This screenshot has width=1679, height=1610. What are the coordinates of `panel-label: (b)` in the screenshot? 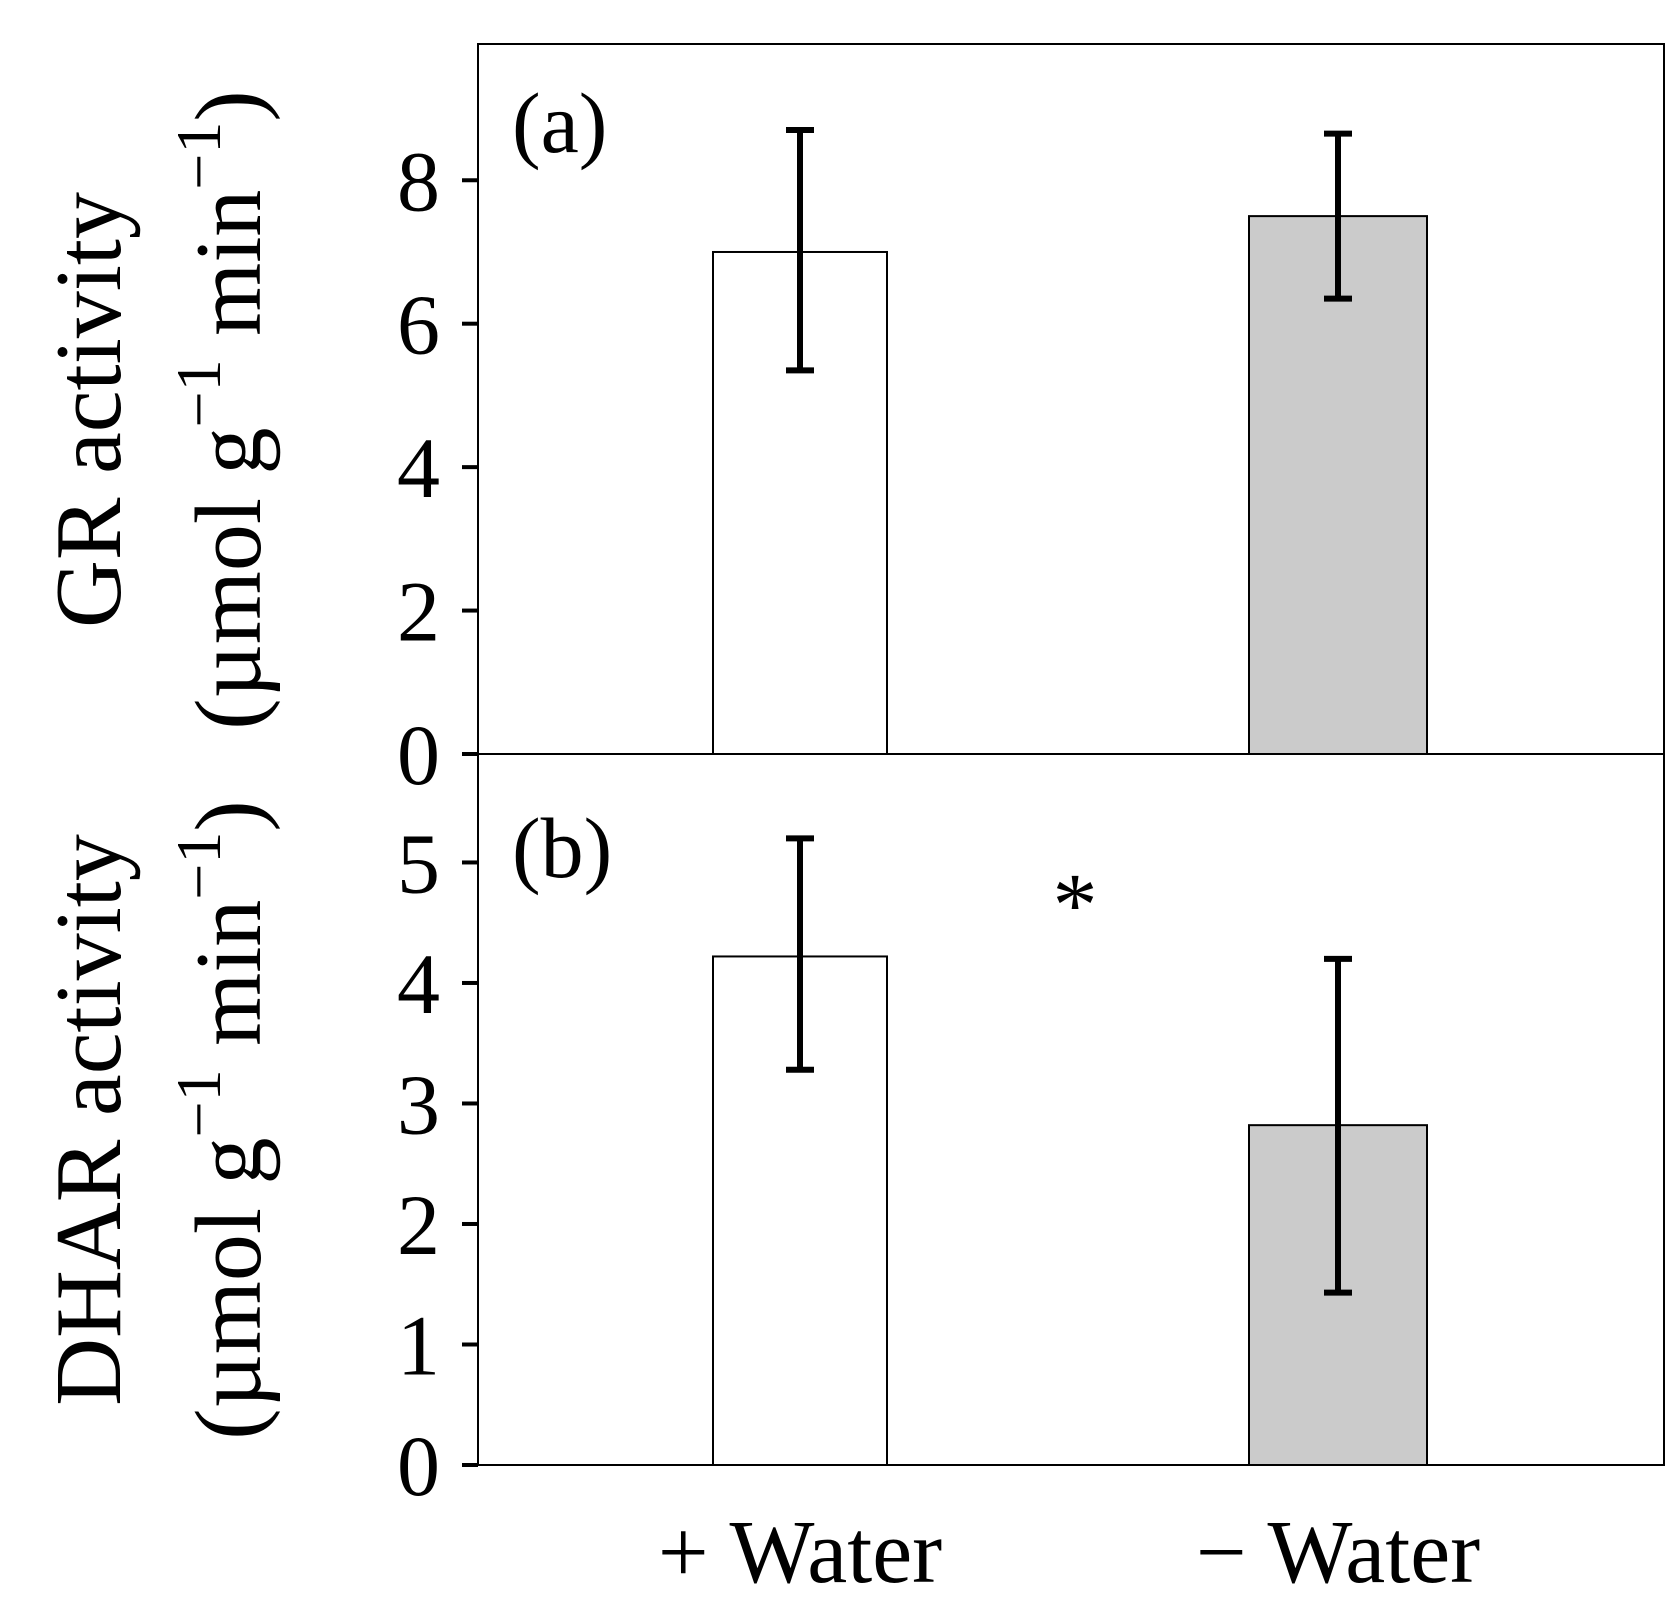 It's located at (562, 848).